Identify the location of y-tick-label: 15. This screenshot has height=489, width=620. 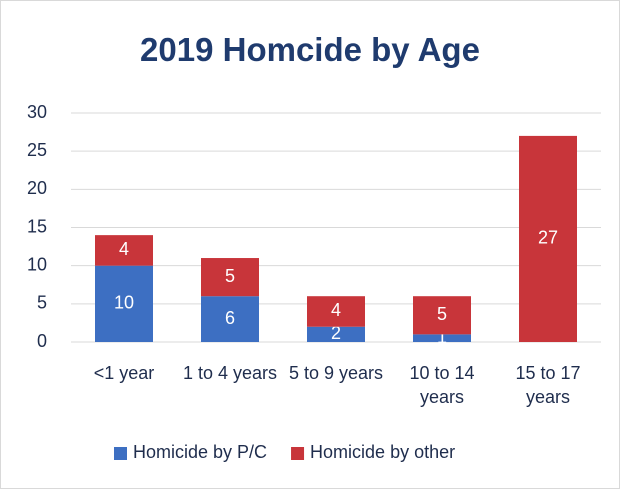
(37, 226).